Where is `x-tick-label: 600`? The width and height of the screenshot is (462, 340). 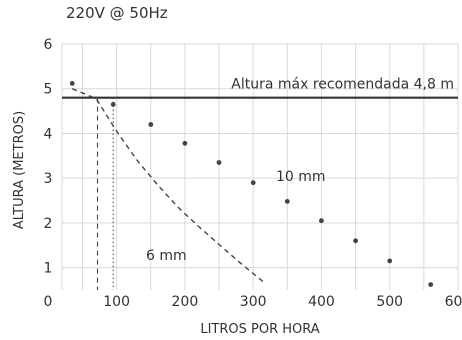 x-tick-label: 600 is located at coordinates (453, 302).